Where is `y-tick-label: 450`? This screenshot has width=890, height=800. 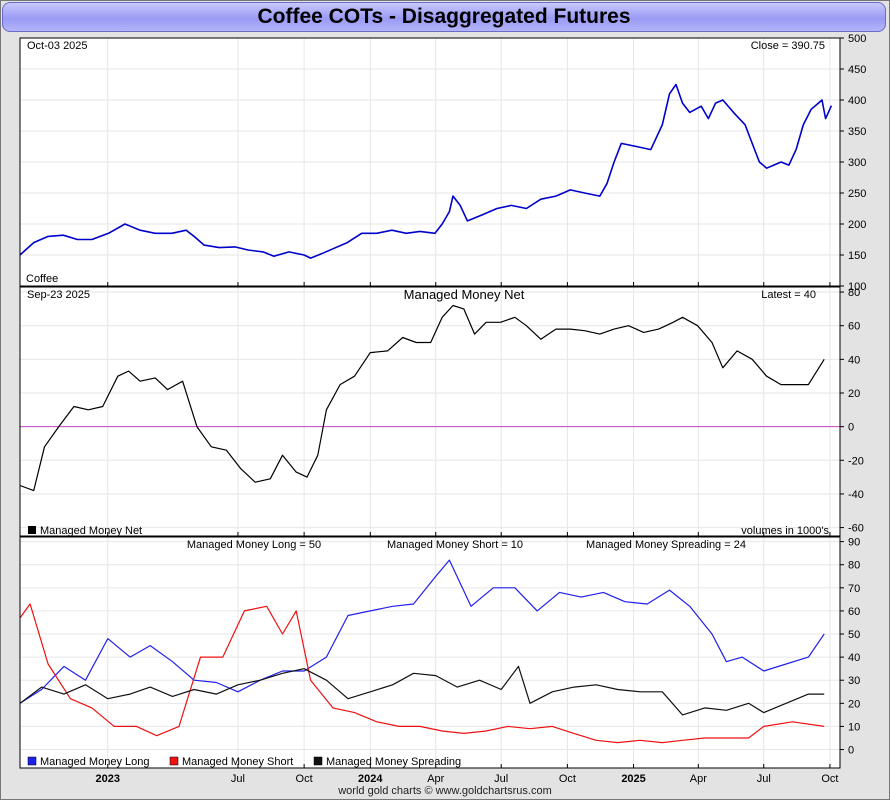 y-tick-label: 450 is located at coordinates (857, 70).